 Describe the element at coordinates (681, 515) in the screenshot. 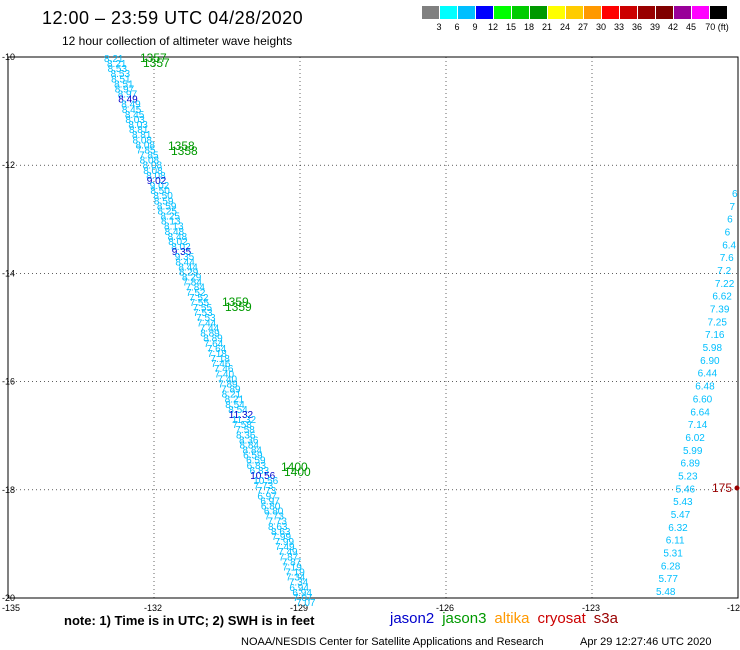

I see `swh-label-east: 5.47` at that location.